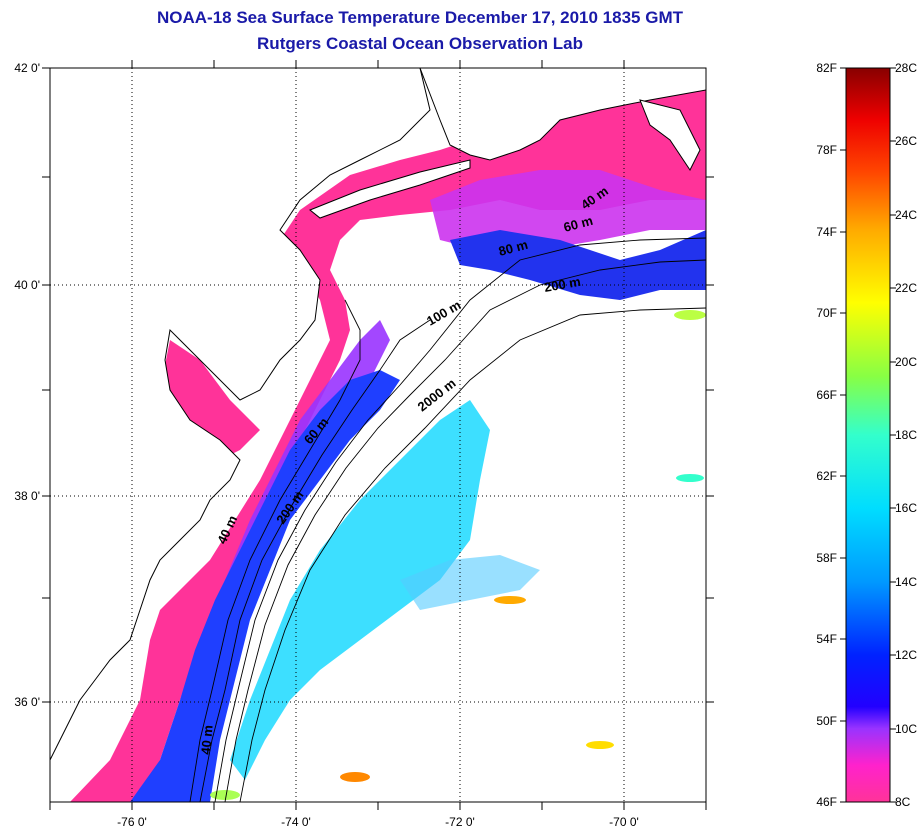  What do you see at coordinates (826, 395) in the screenshot?
I see `colorbar-f-label: 66F` at bounding box center [826, 395].